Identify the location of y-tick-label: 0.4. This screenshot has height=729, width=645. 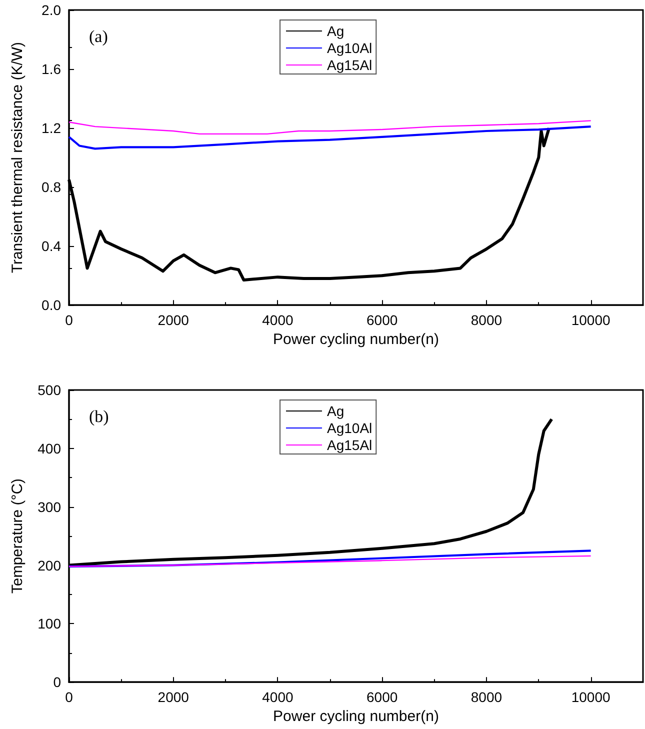
(52, 246).